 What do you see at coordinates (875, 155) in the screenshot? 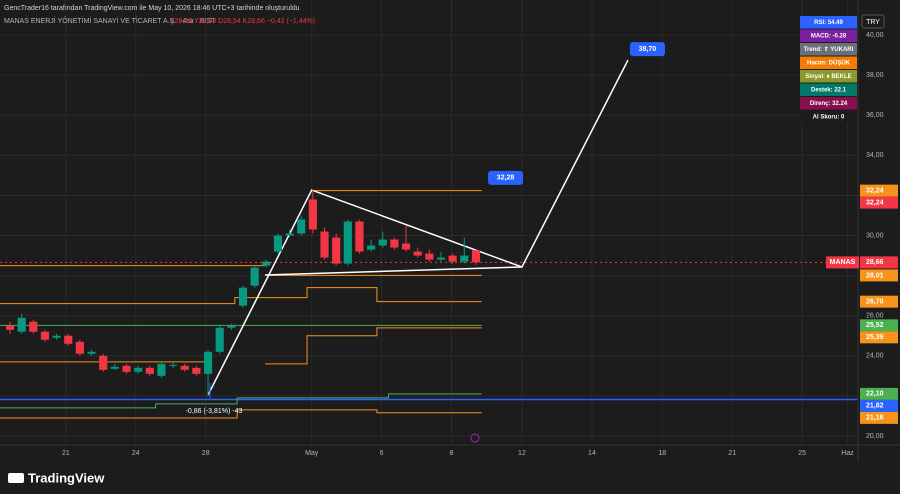
I see `y-tick-label: 34,00` at bounding box center [875, 155].